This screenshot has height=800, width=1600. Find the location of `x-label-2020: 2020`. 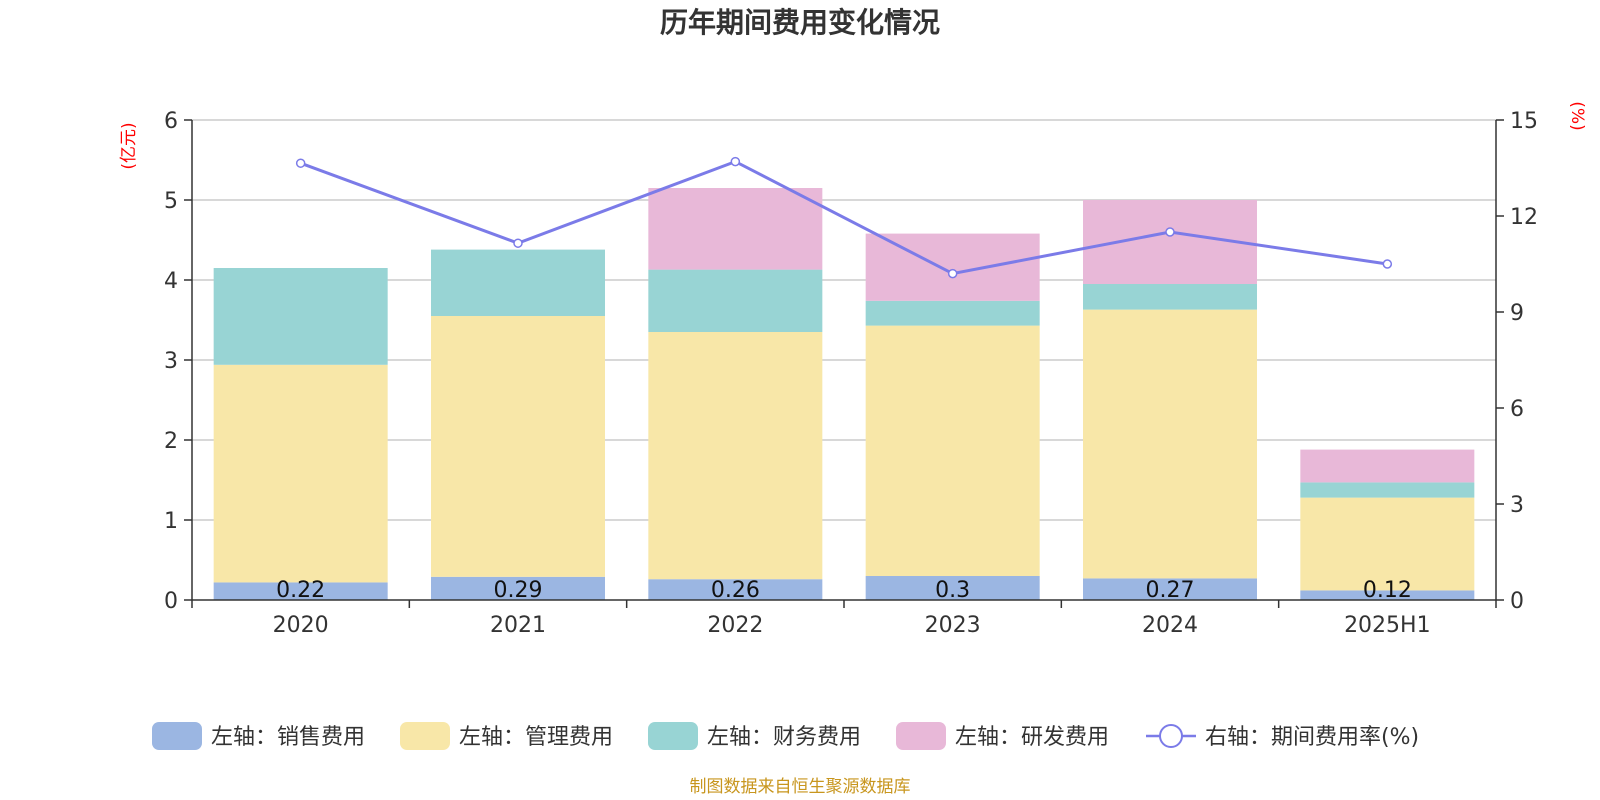

x-label-2020: 2020 is located at coordinates (301, 625).